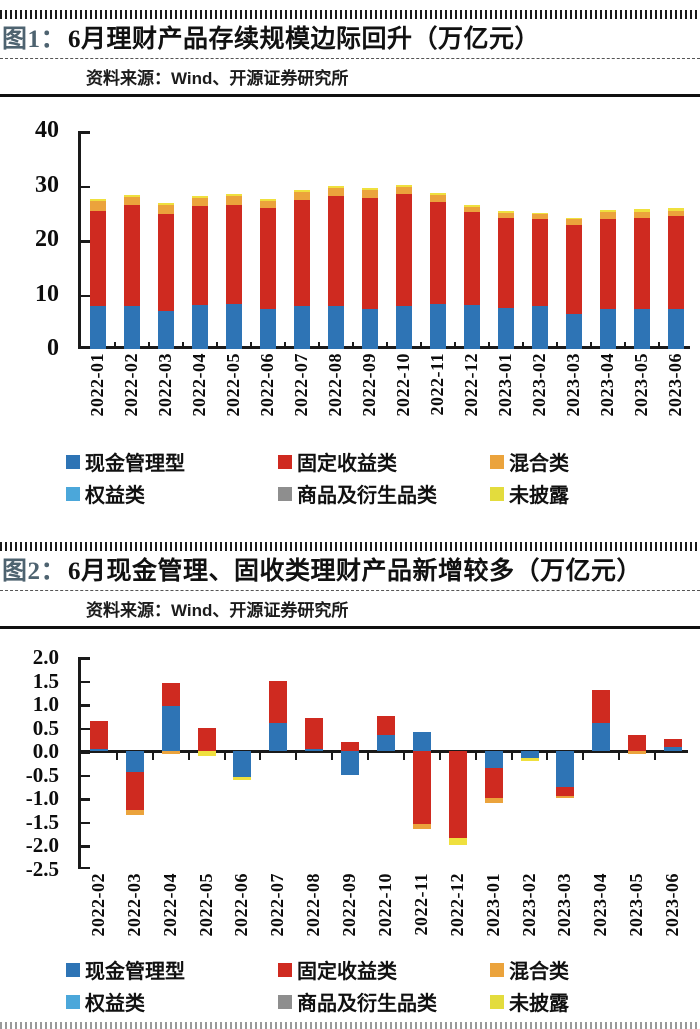  What do you see at coordinates (367, 1004) in the screenshot?
I see `legend-label: 商品及衍生品类` at bounding box center [367, 1004].